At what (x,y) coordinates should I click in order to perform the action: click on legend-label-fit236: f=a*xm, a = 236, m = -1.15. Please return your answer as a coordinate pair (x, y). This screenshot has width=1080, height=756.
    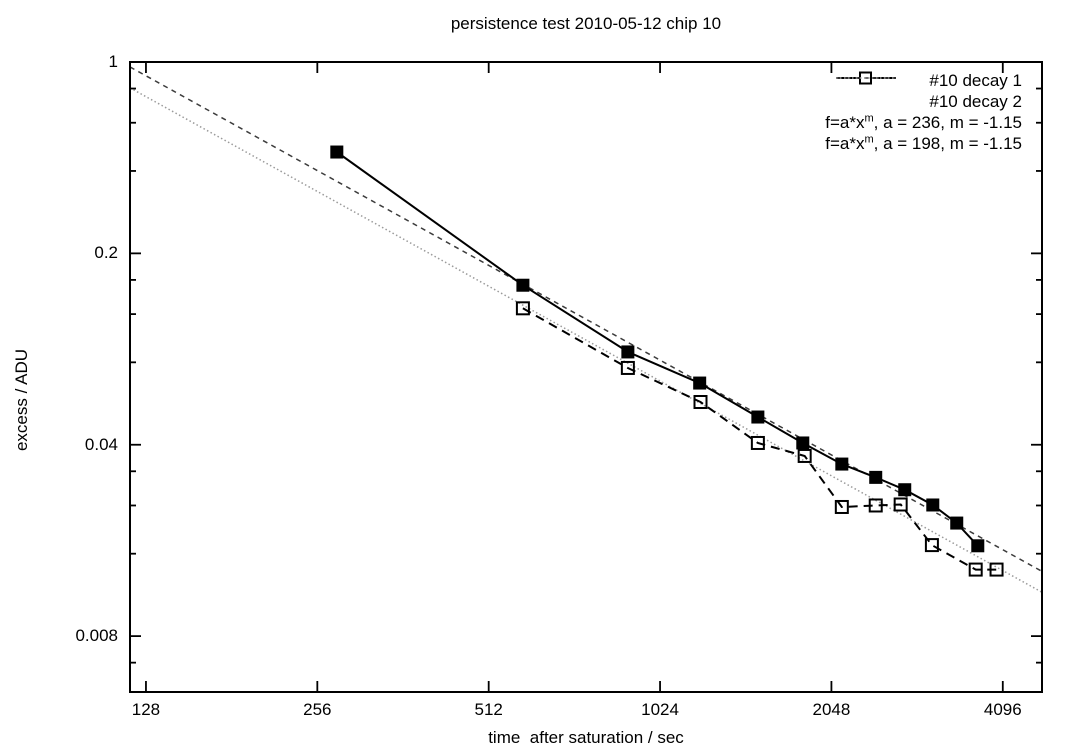
    Looking at the image, I should click on (923, 121).